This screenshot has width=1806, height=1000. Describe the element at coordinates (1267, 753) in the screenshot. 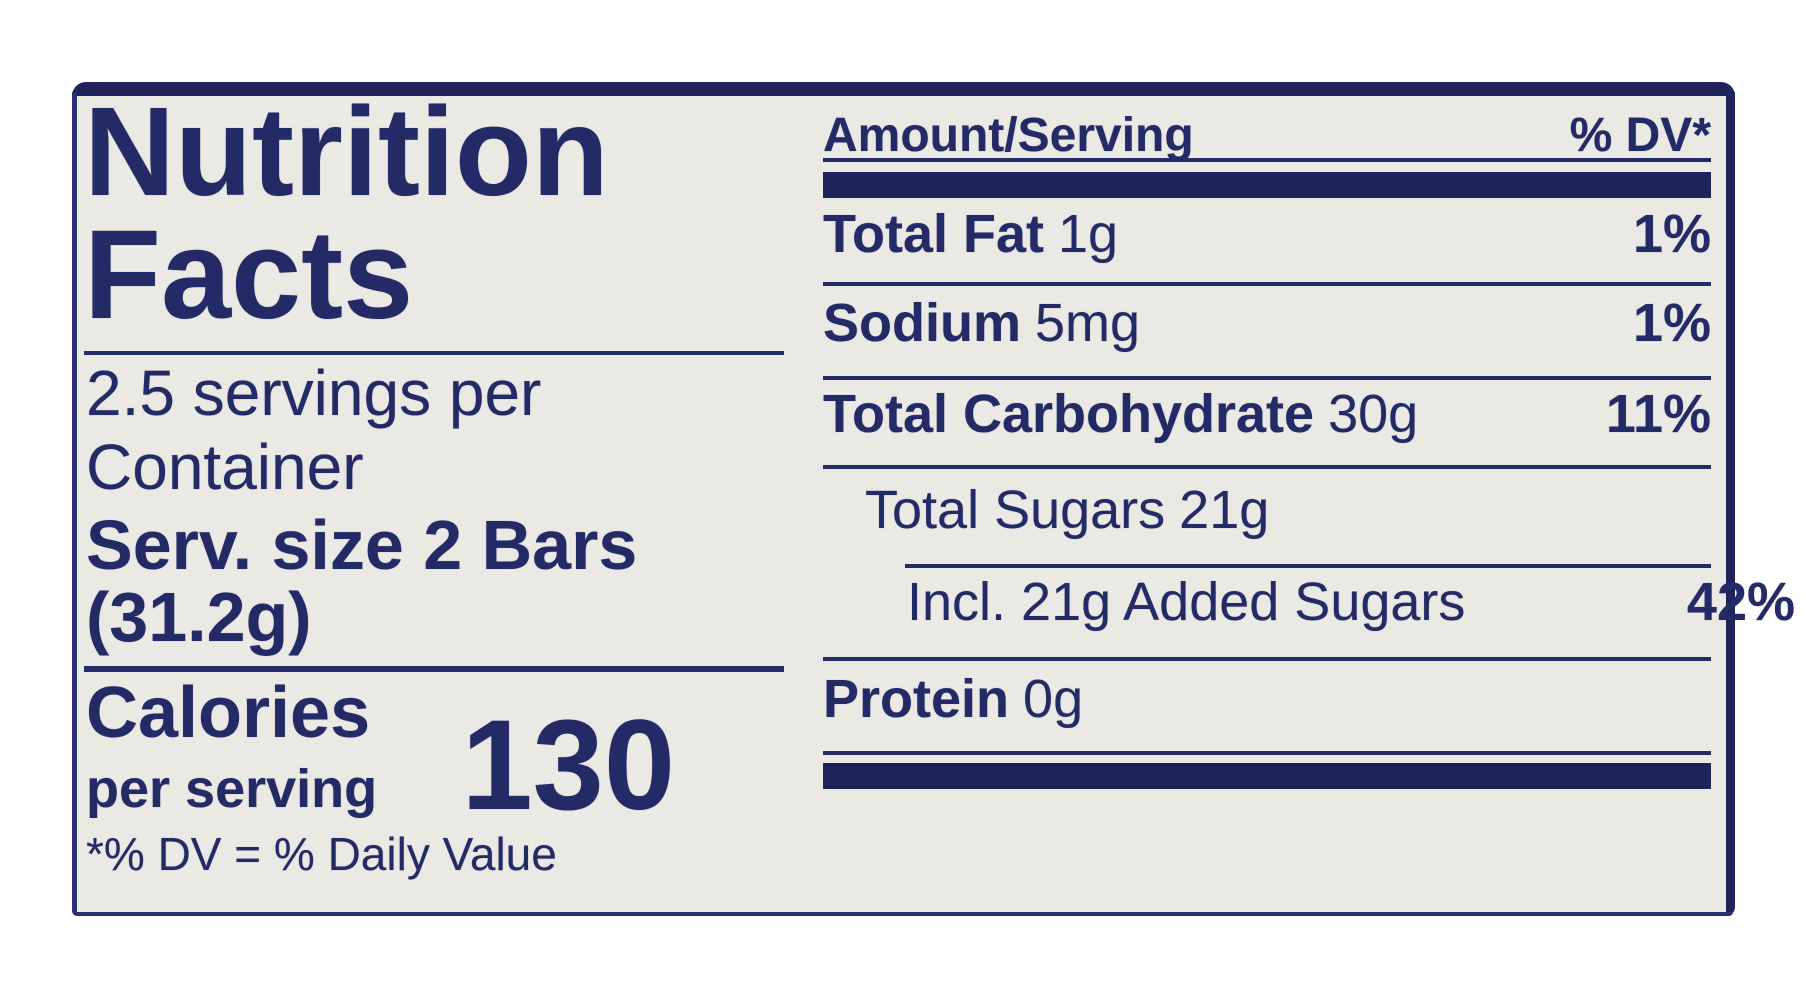

I see `footer-thin-rule` at that location.